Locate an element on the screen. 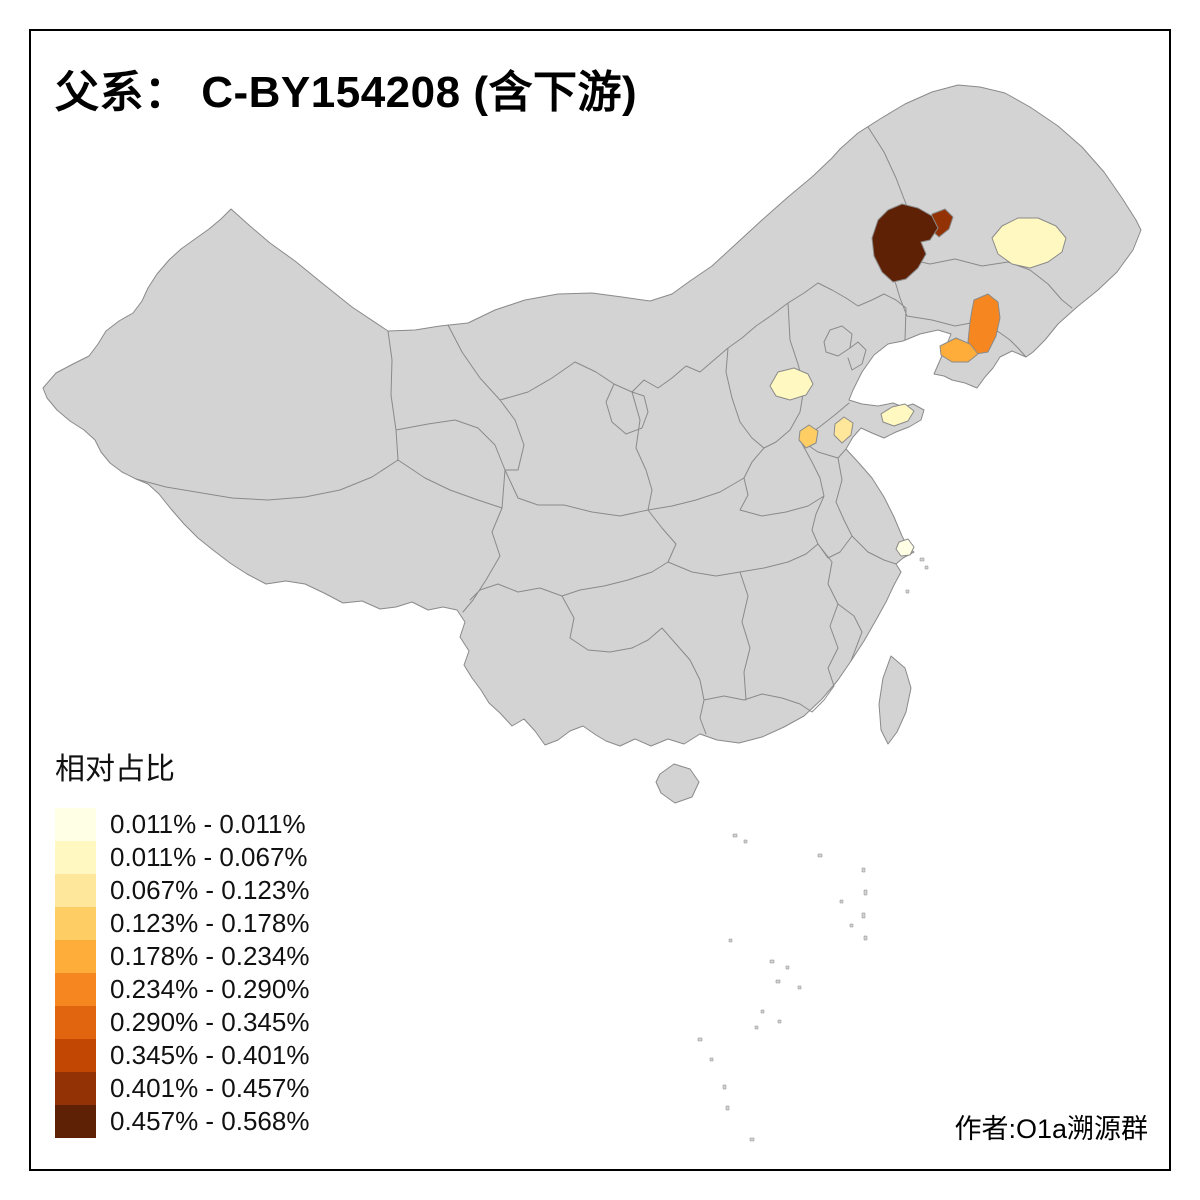 This screenshot has width=1200, height=1200. legend-label: 0.234% - 0.290% is located at coordinates (210, 989).